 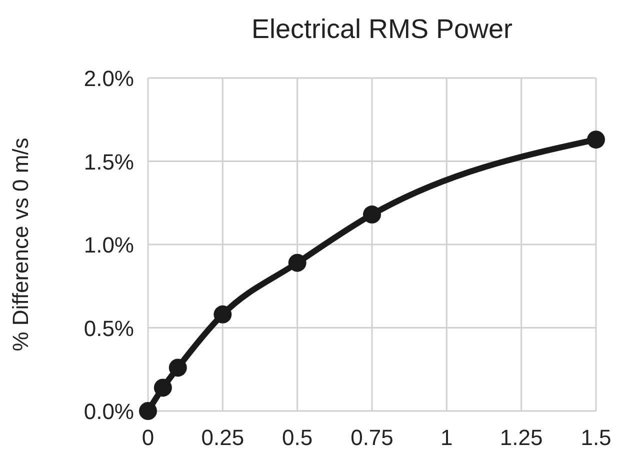 I want to click on x-tick-label: 1, so click(x=446, y=437).